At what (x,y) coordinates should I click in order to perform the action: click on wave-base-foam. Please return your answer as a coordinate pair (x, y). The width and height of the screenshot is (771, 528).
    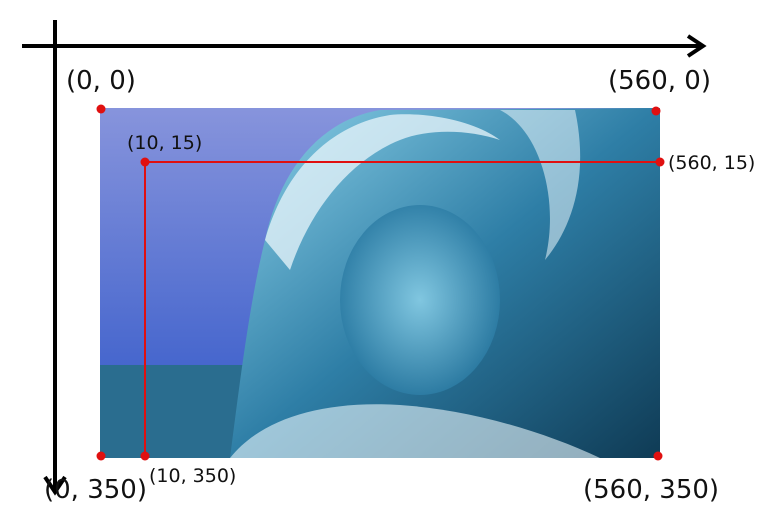
    Looking at the image, I should click on (415, 431).